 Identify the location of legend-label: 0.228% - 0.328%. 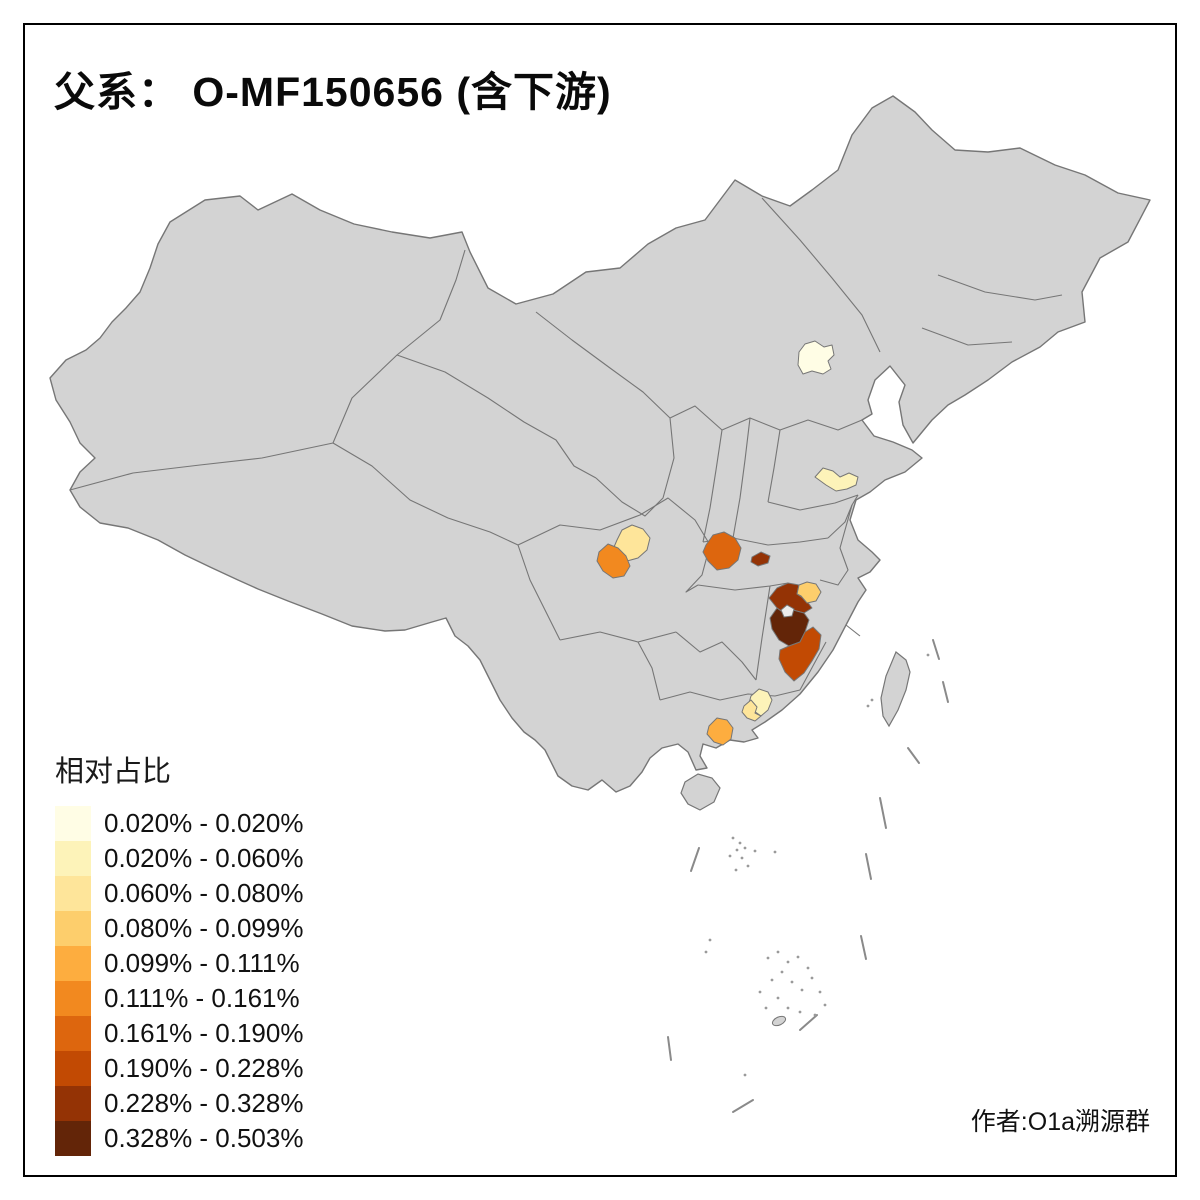
(204, 1103).